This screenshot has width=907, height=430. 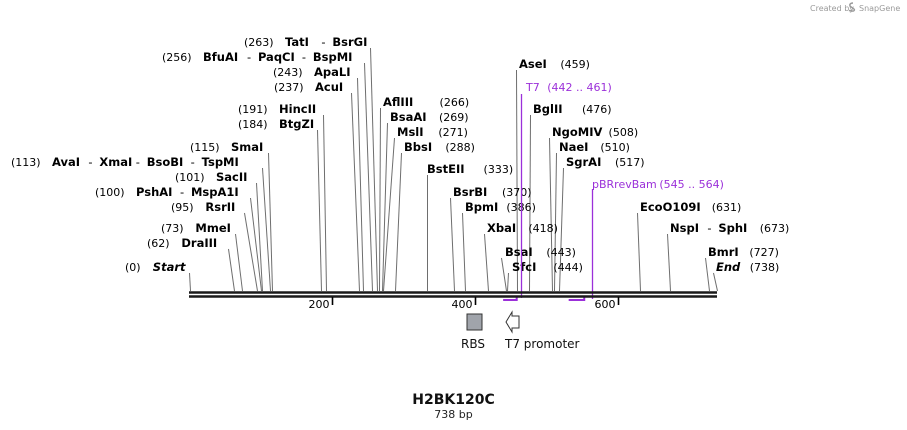 What do you see at coordinates (154, 192) in the screenshot?
I see `enzyme-name: PshAI` at bounding box center [154, 192].